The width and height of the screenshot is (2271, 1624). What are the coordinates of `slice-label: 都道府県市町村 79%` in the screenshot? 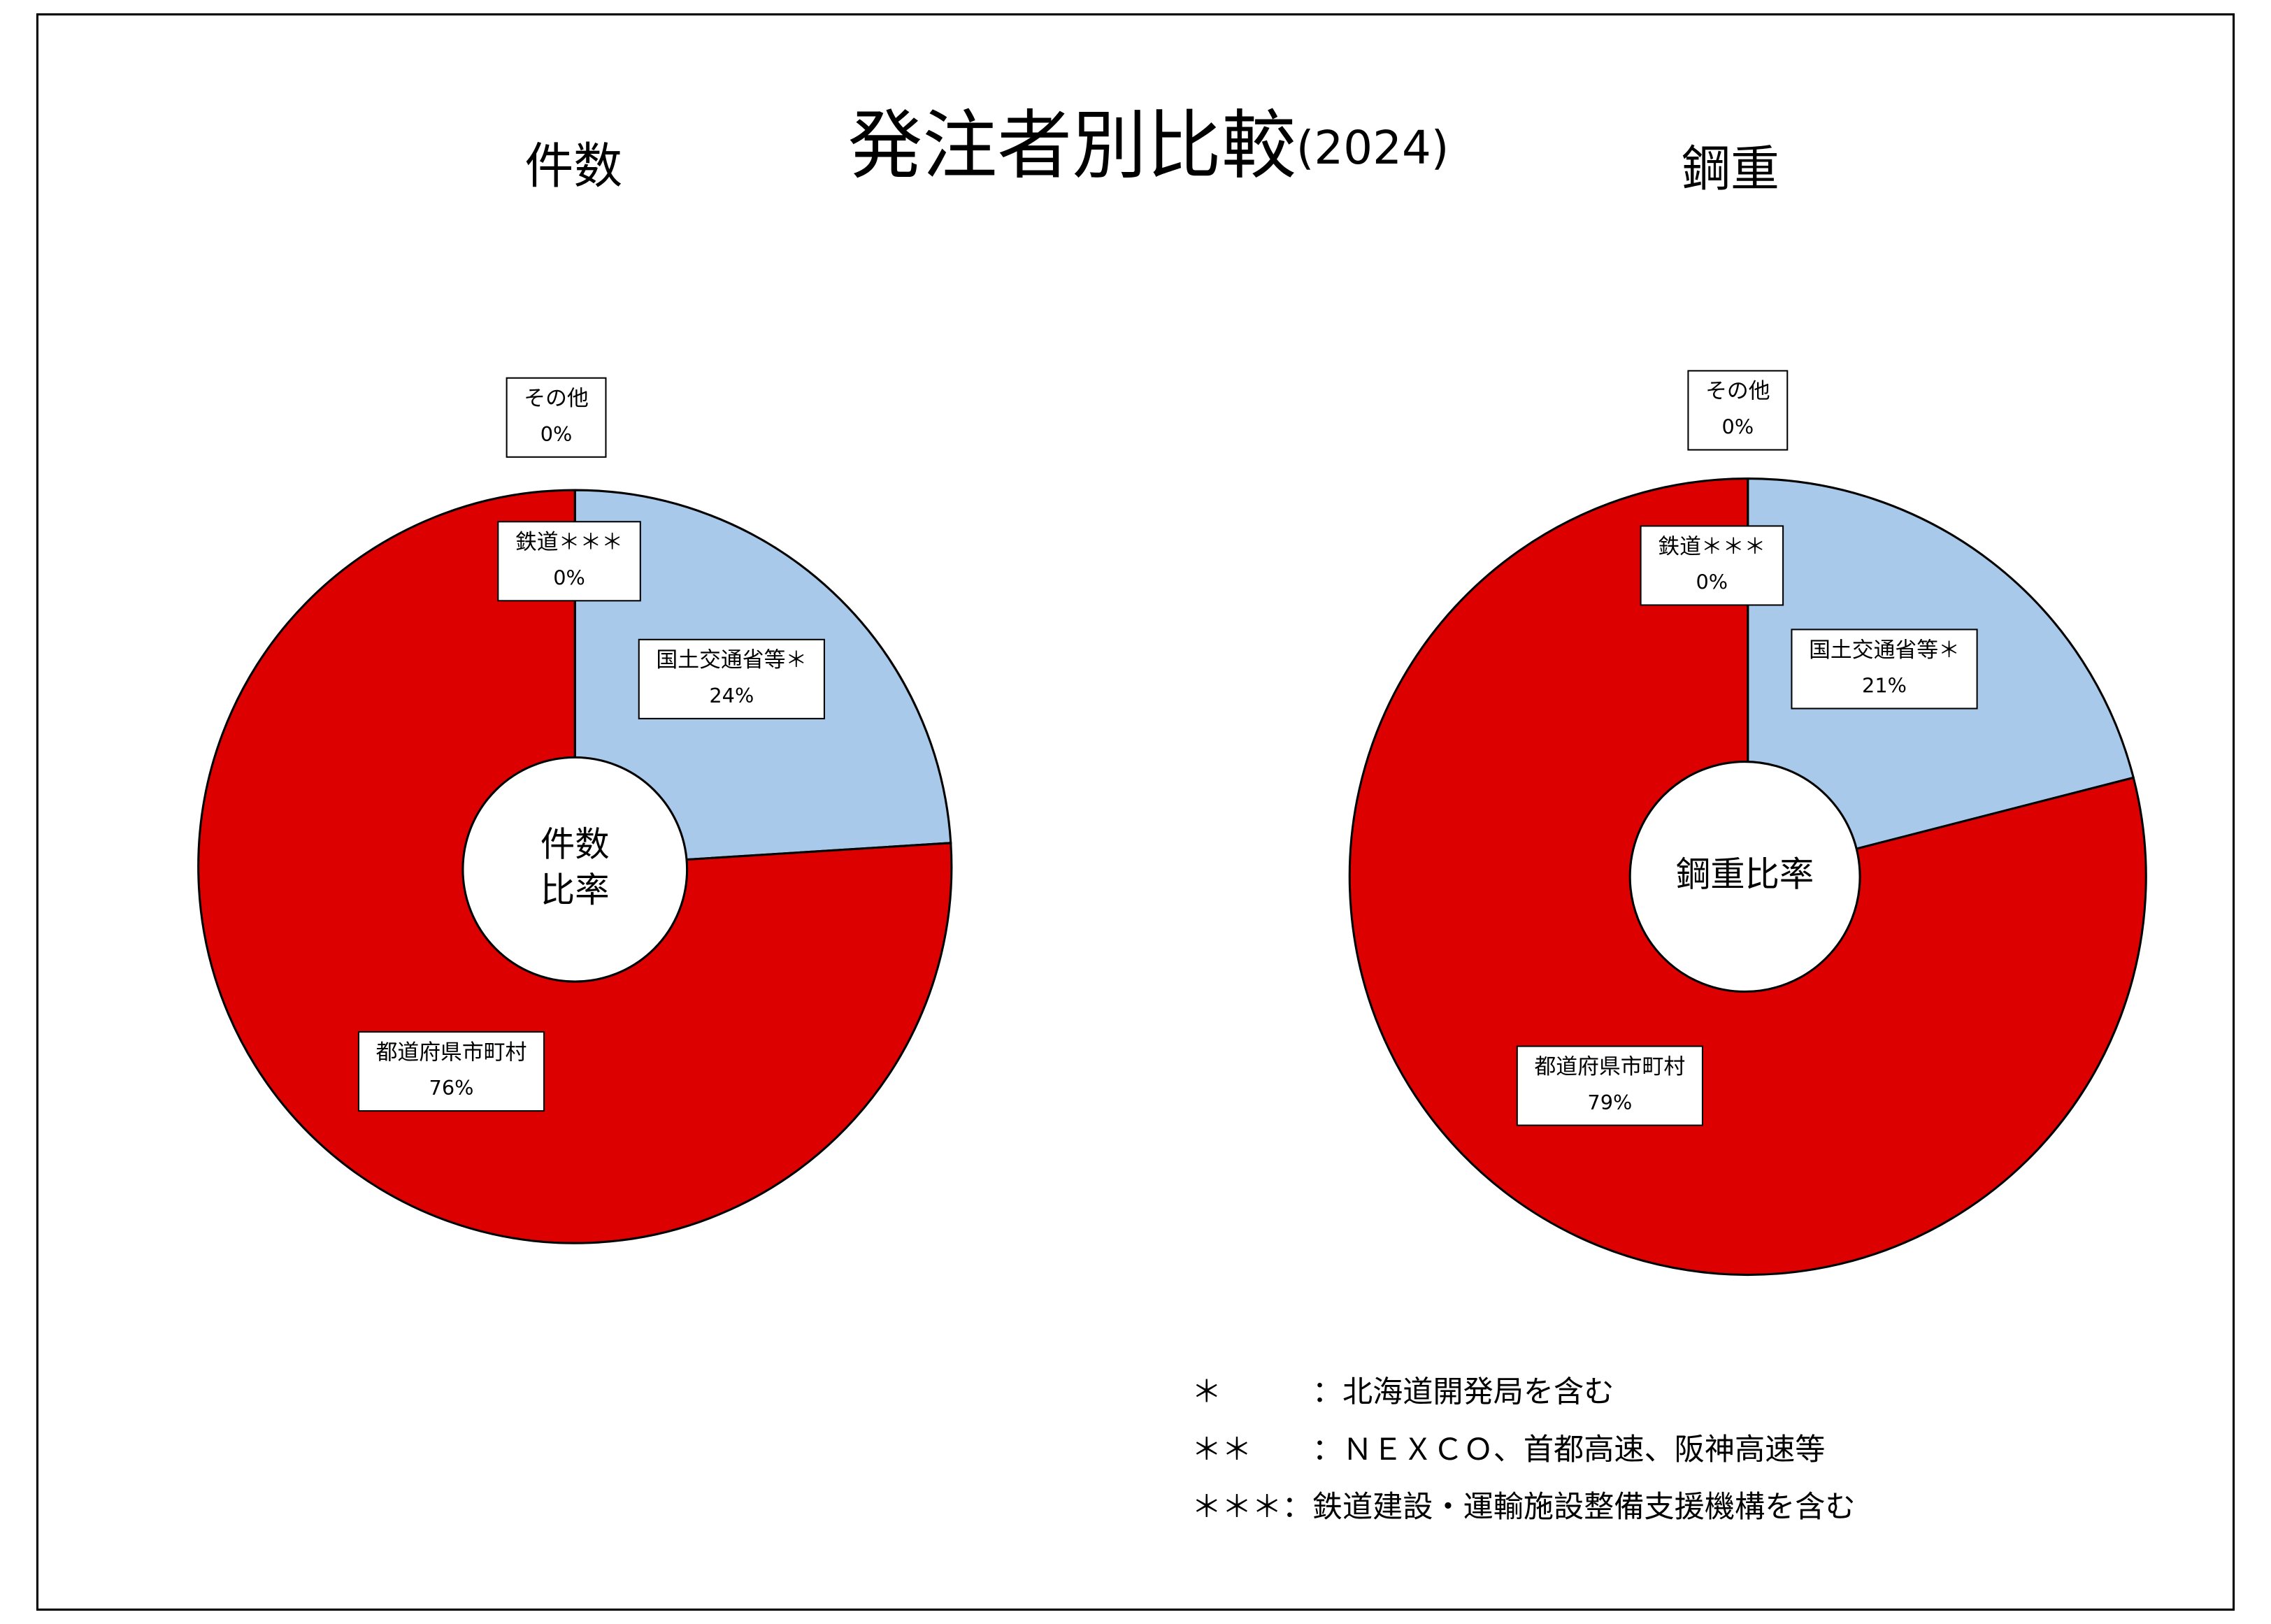 It's located at (1609, 1086).